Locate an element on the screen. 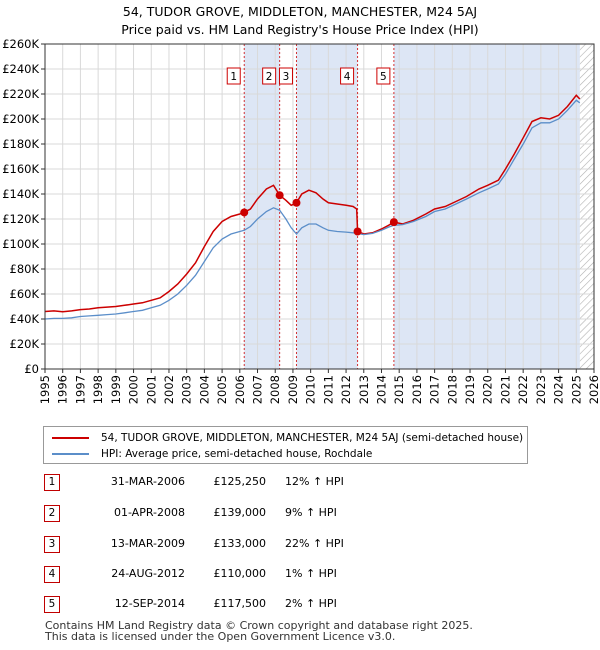  legend-swatch-property is located at coordinates (70, 437).